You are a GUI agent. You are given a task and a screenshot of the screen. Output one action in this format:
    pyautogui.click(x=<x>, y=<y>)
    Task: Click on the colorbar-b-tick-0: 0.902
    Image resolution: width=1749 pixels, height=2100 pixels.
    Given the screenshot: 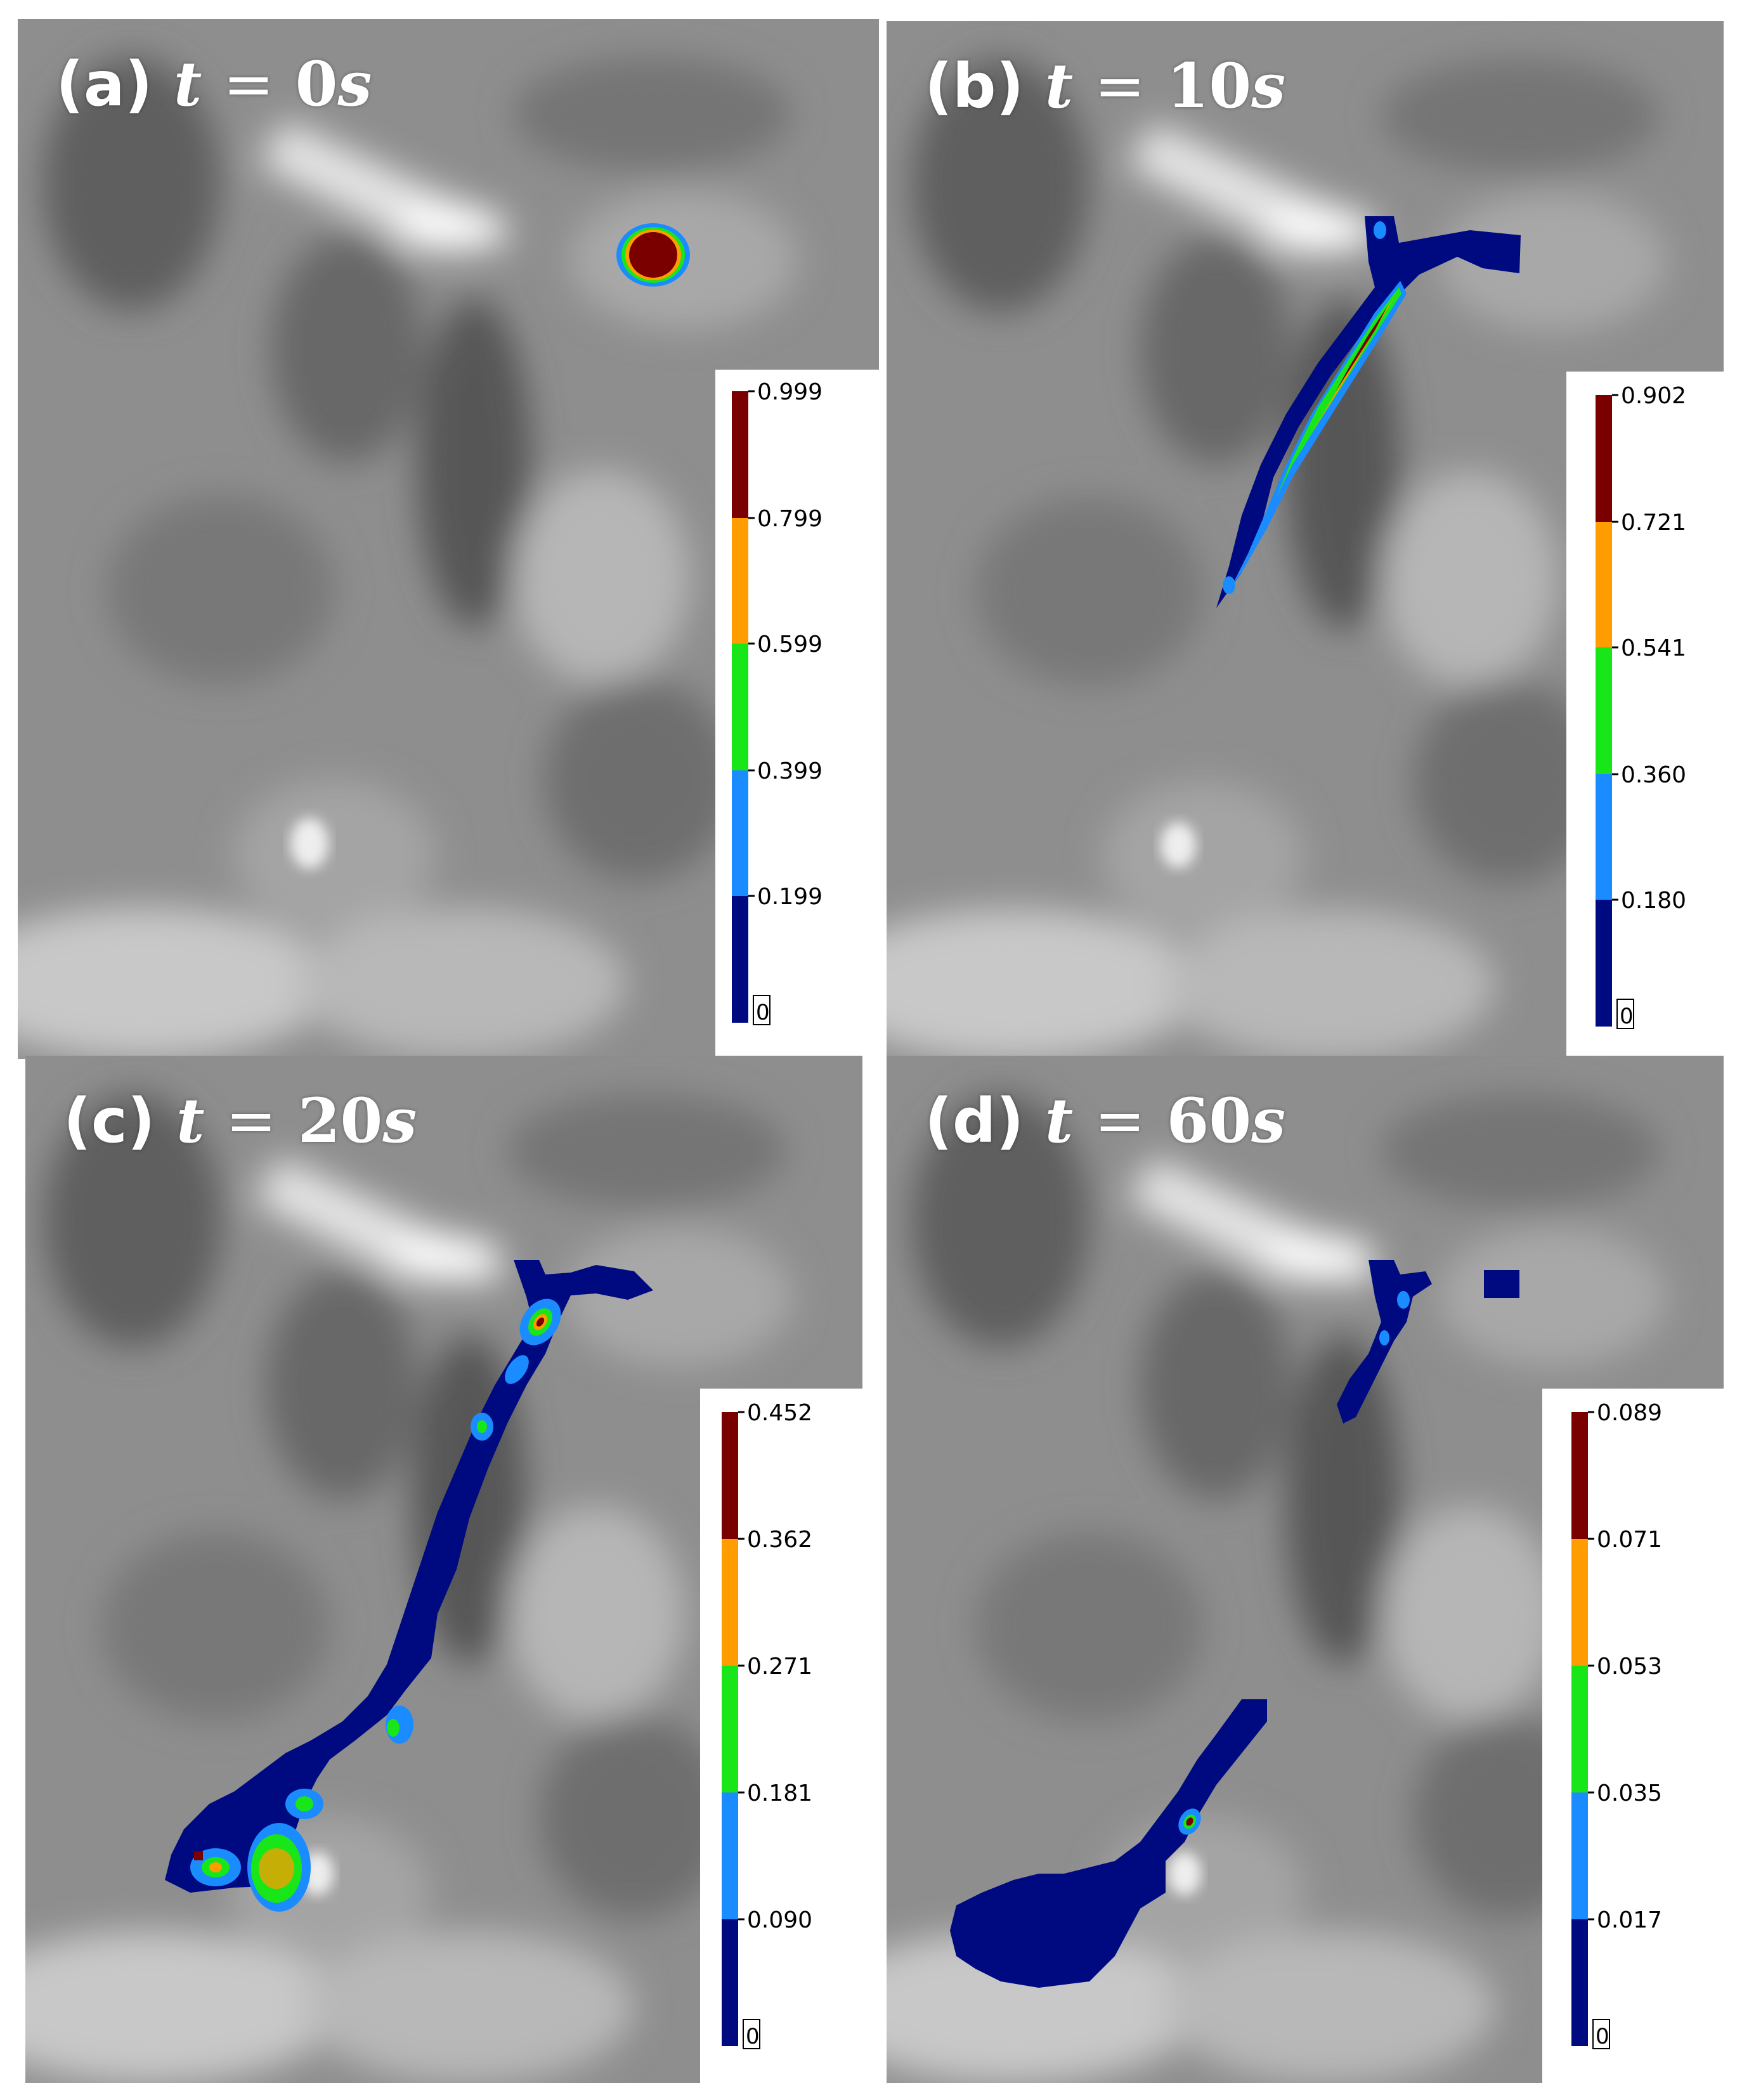 What is the action you would take?
    pyautogui.click(x=1653, y=396)
    